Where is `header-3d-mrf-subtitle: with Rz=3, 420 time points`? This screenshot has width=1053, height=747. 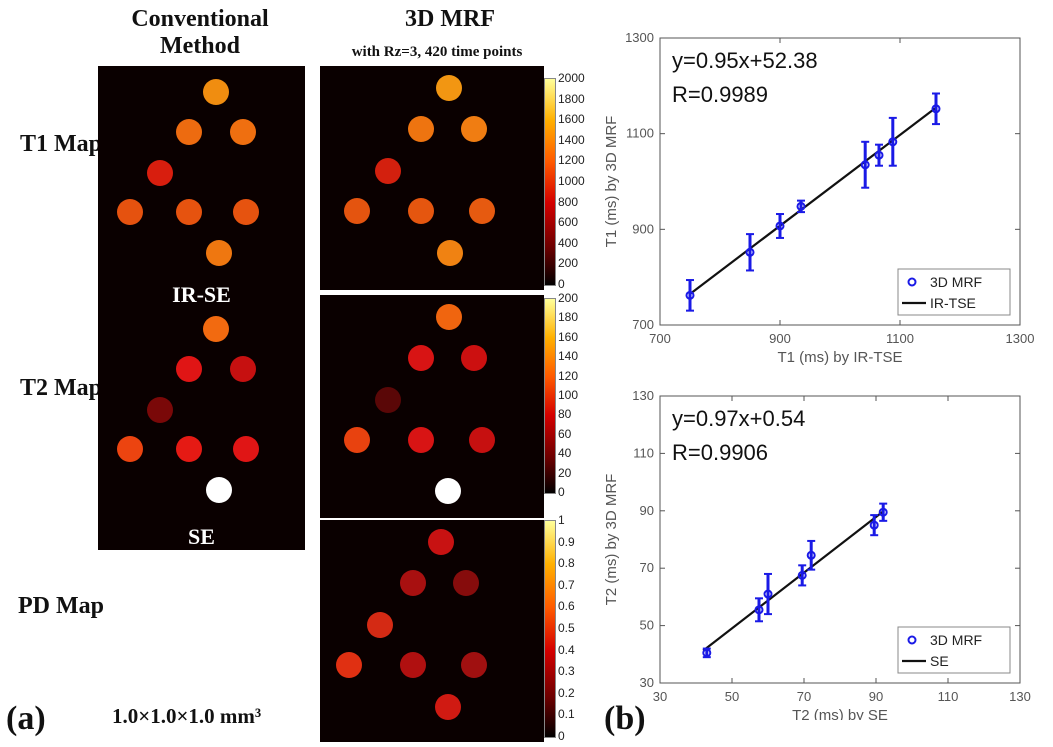 header-3d-mrf-subtitle: with Rz=3, 420 time points is located at coordinates (437, 52).